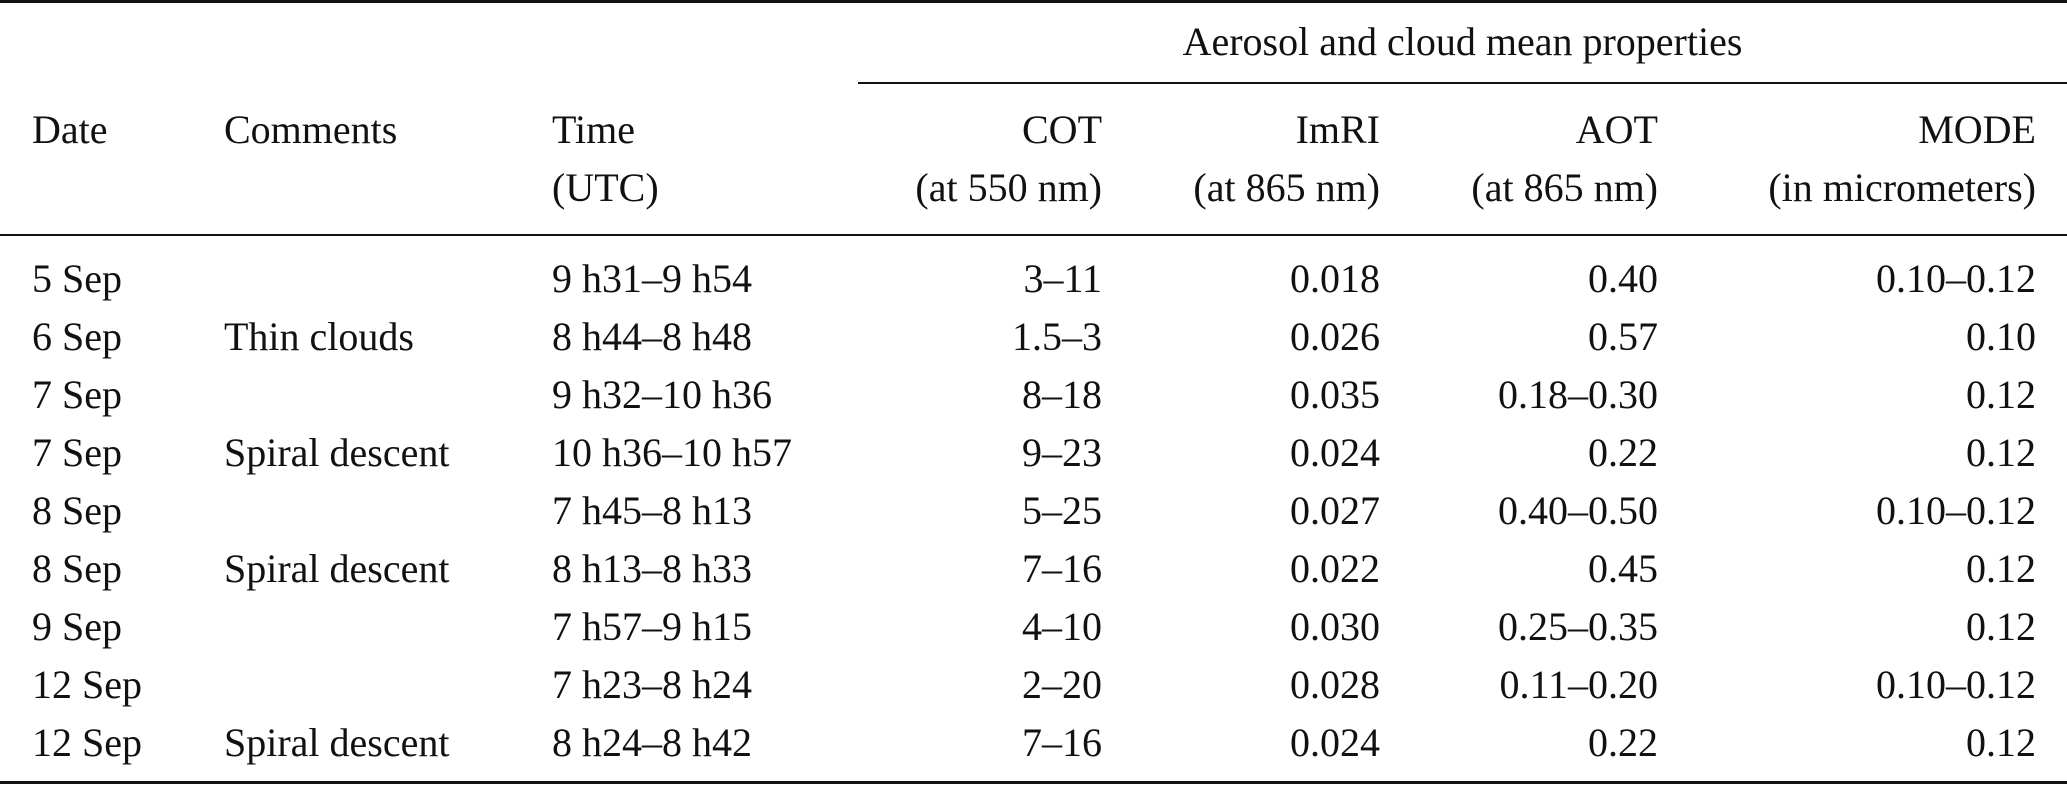 This screenshot has height=785, width=2067. I want to click on cell-cot: 5–25, so click(1062, 510).